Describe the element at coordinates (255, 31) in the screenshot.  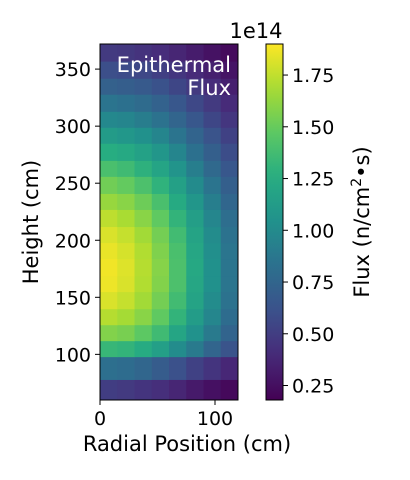
I see `colorbar-offset-text: 1e14` at that location.